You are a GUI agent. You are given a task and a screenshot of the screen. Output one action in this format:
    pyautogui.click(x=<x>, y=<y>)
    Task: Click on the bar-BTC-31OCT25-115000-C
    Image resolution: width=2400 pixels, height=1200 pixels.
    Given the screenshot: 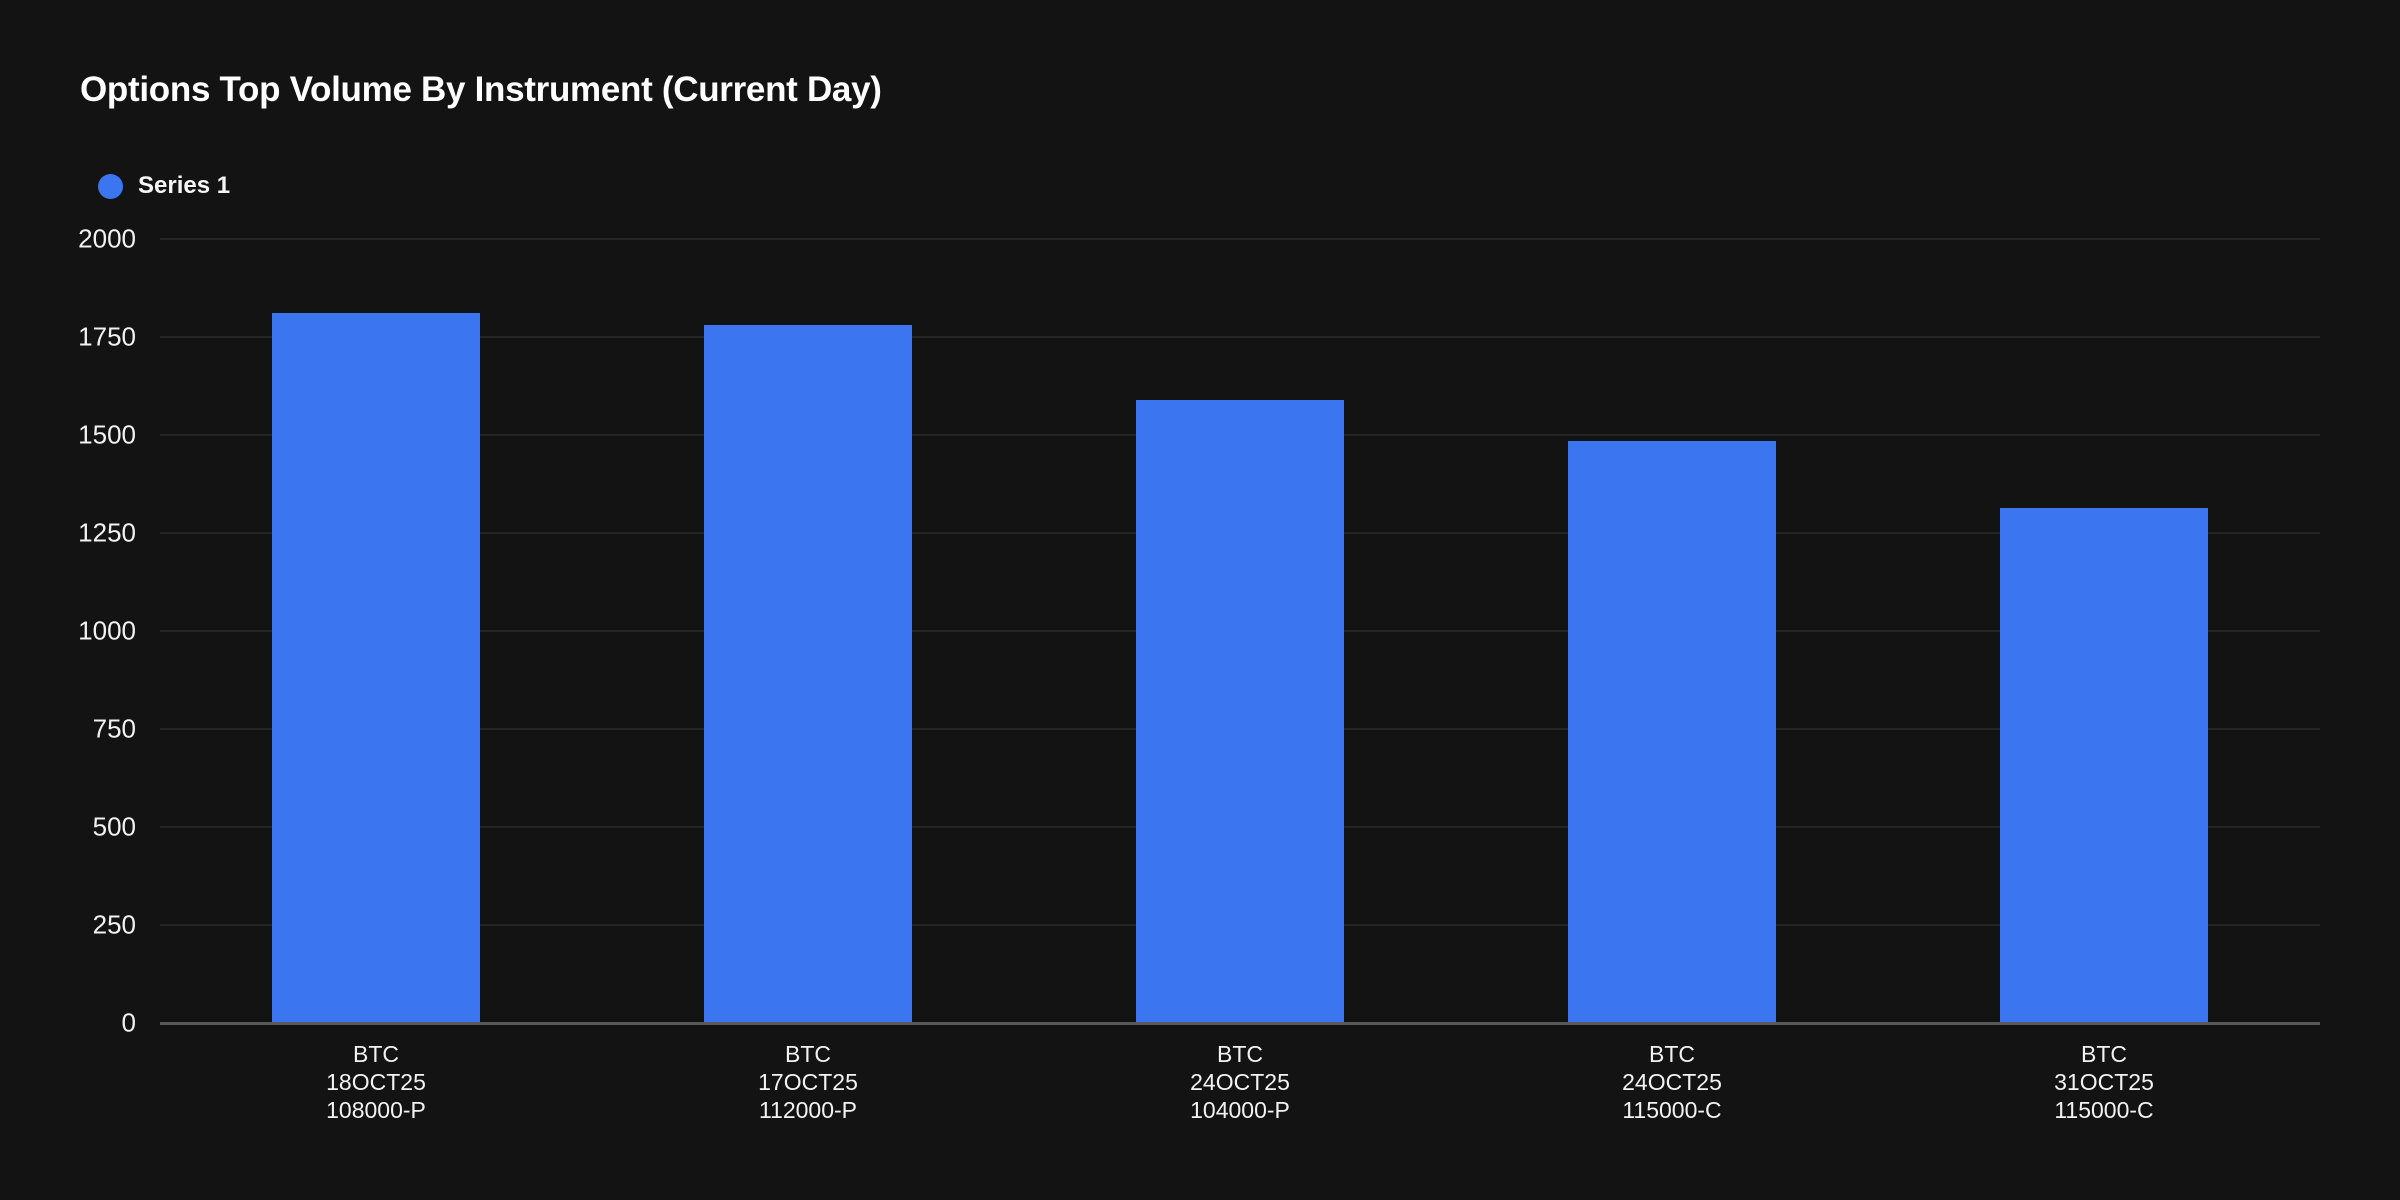 What is the action you would take?
    pyautogui.click(x=2104, y=765)
    